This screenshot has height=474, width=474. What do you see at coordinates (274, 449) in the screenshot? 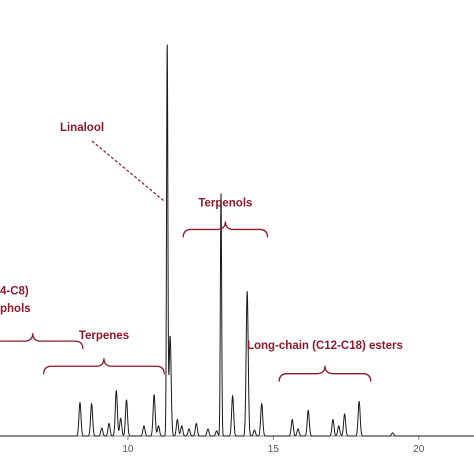
I see `x-tick-label: 15` at bounding box center [274, 449].